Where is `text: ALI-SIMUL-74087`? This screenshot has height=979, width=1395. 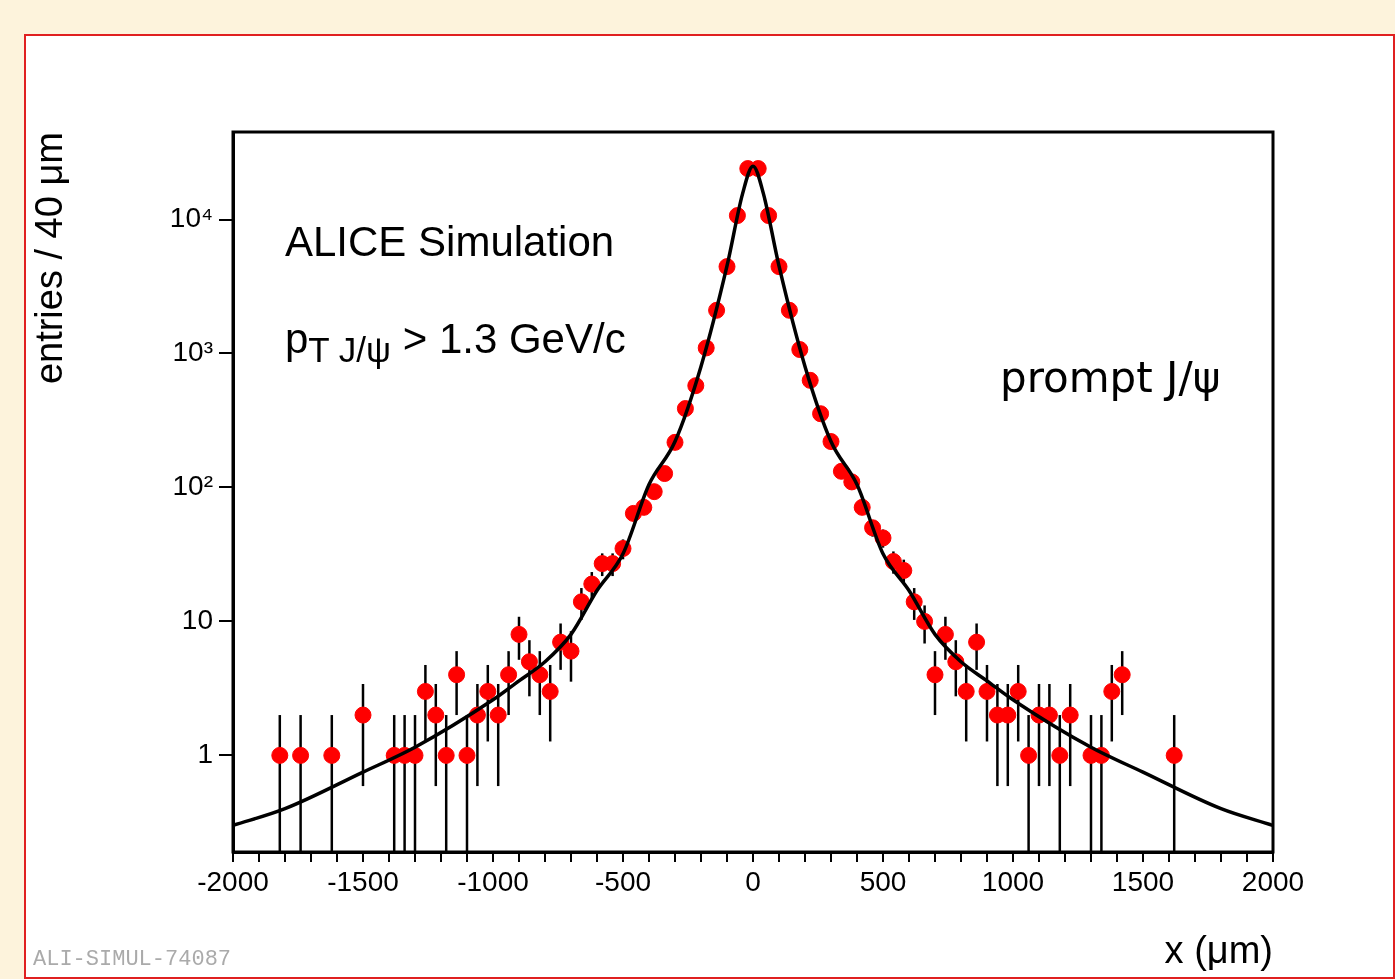
text: ALI-SIMUL-74087 is located at coordinates (132, 959).